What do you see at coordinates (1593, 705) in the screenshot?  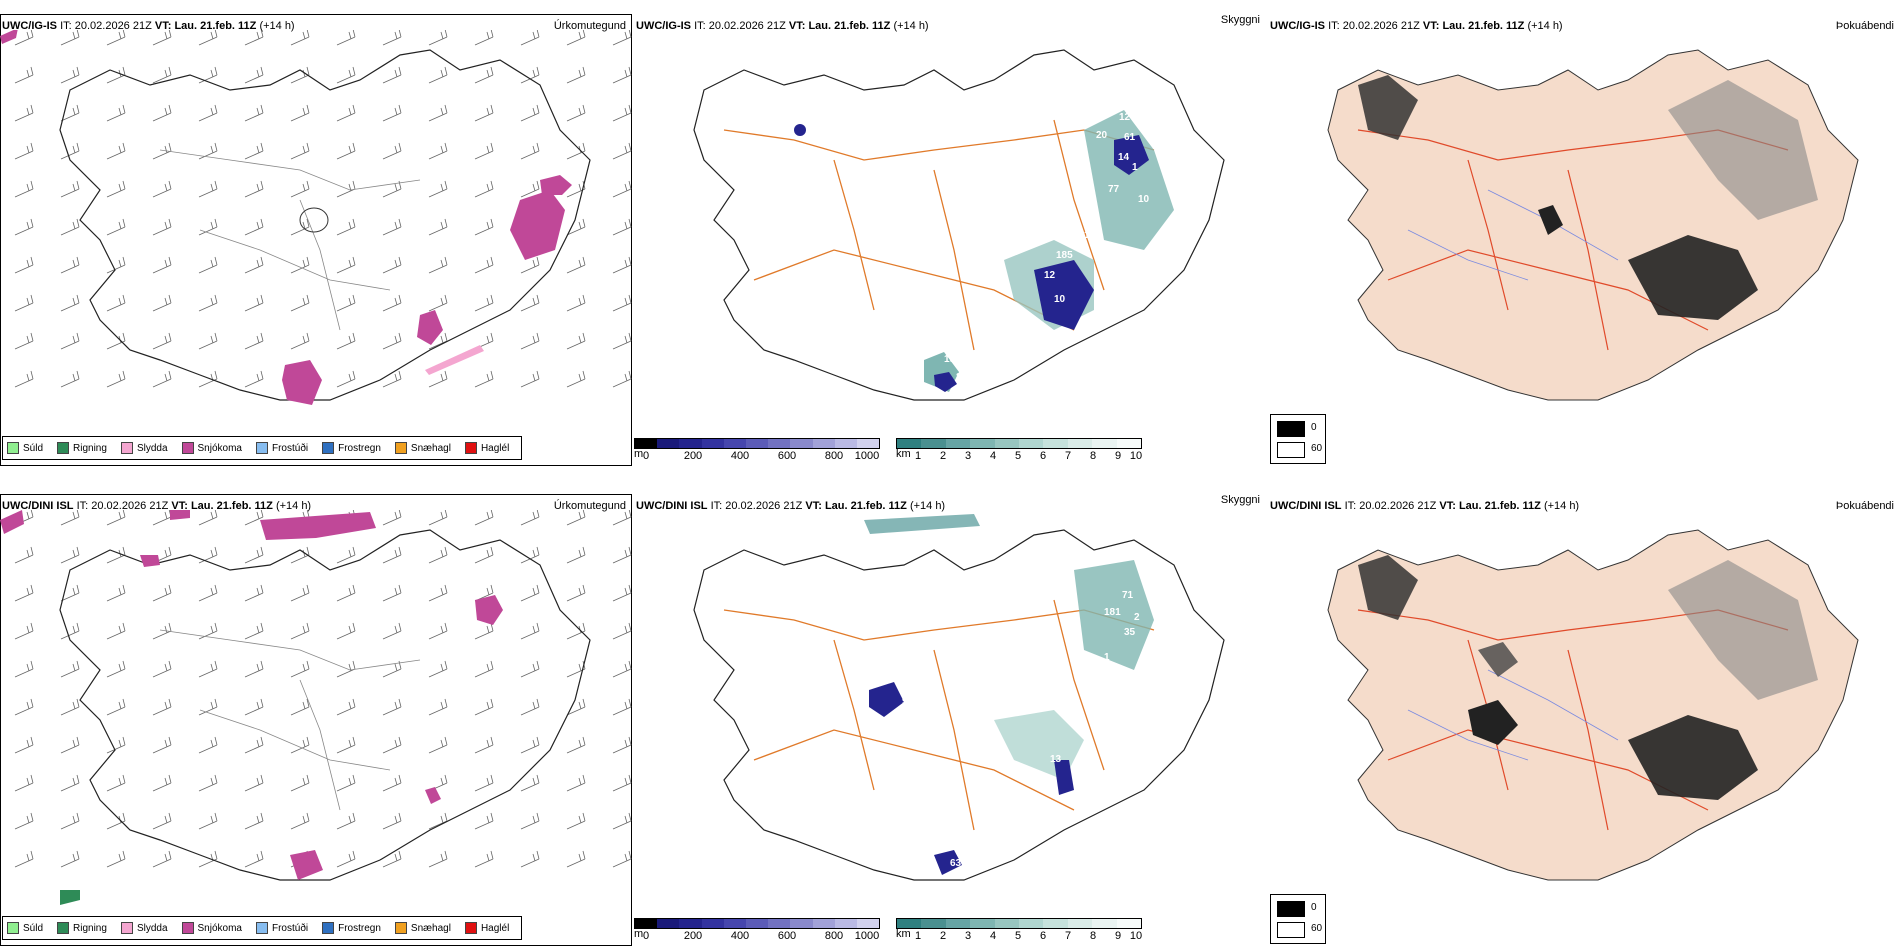 I see `iceland-fog-map` at bounding box center [1593, 705].